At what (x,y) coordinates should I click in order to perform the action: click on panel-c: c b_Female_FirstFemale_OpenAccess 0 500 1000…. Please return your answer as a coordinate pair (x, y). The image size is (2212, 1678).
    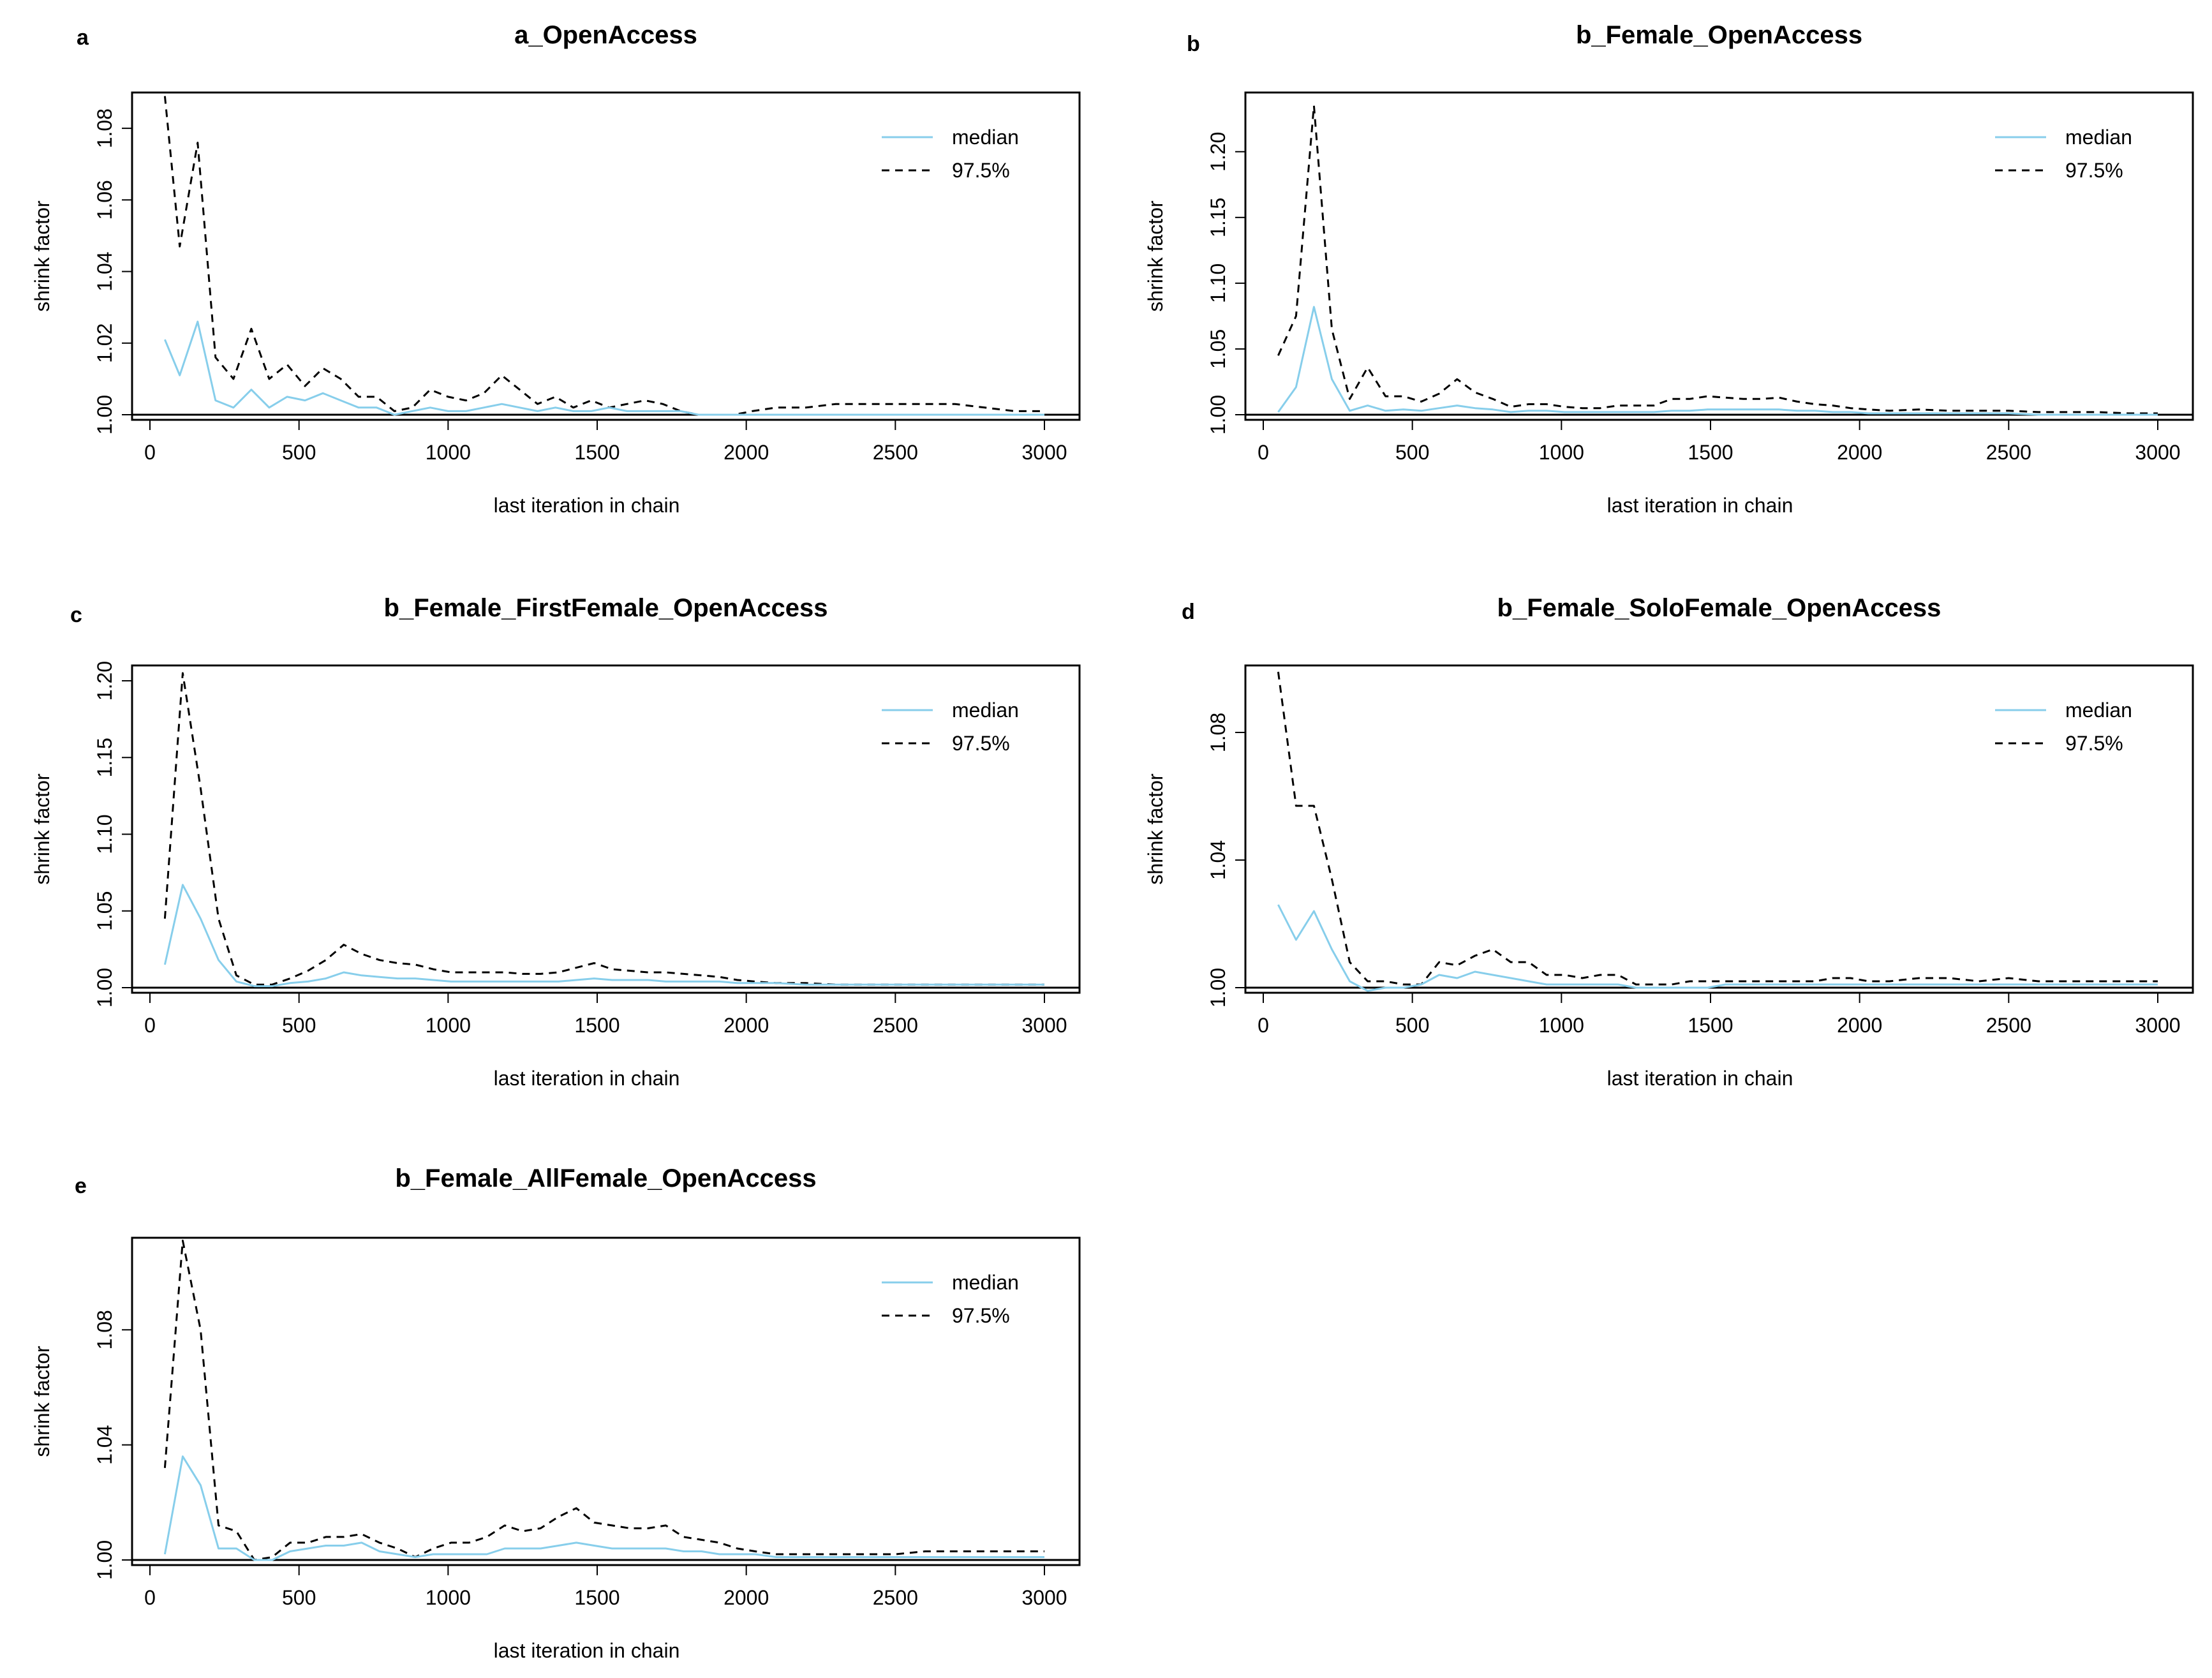
    Looking at the image, I should click on (556, 842).